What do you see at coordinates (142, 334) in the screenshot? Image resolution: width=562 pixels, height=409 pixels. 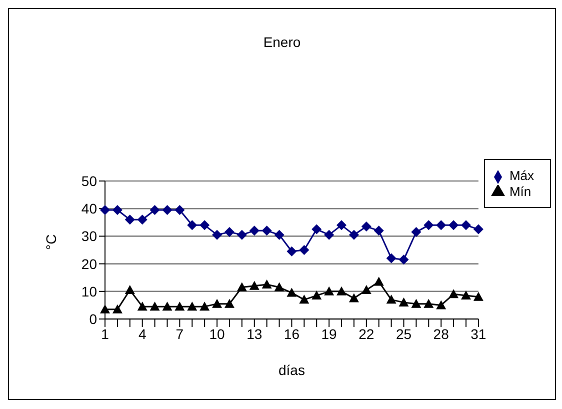 I see `x-tick-label: 4` at bounding box center [142, 334].